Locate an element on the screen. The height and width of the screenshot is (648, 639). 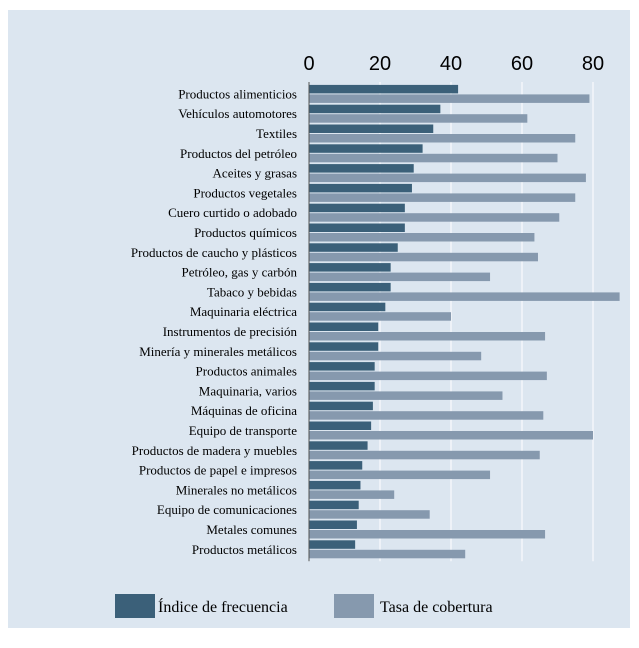
category-label: Textiles is located at coordinates (276, 133).